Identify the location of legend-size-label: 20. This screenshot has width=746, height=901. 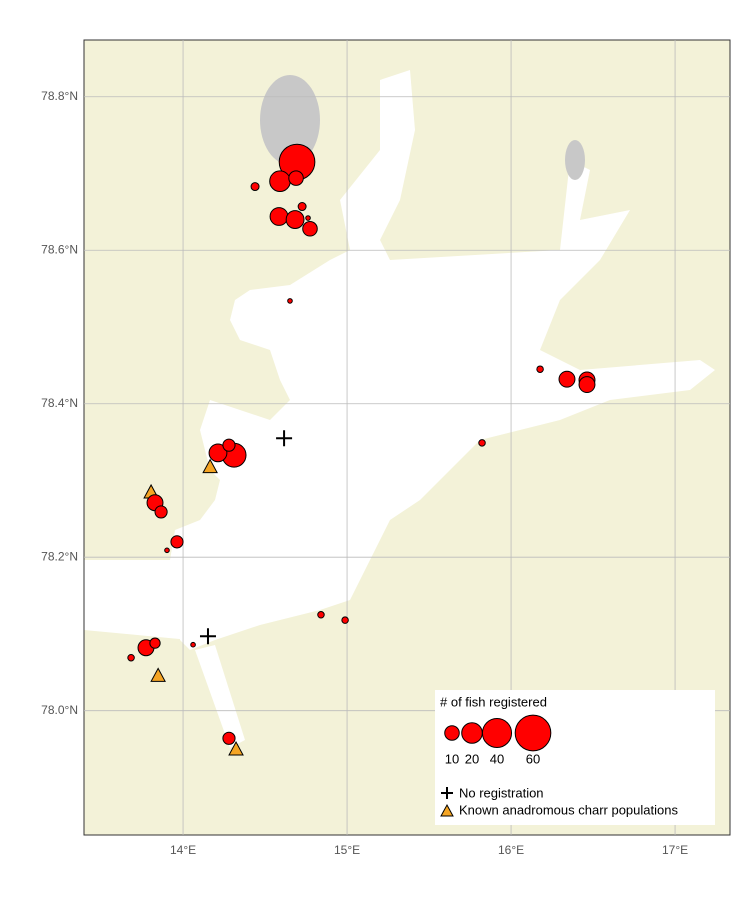
(472, 758).